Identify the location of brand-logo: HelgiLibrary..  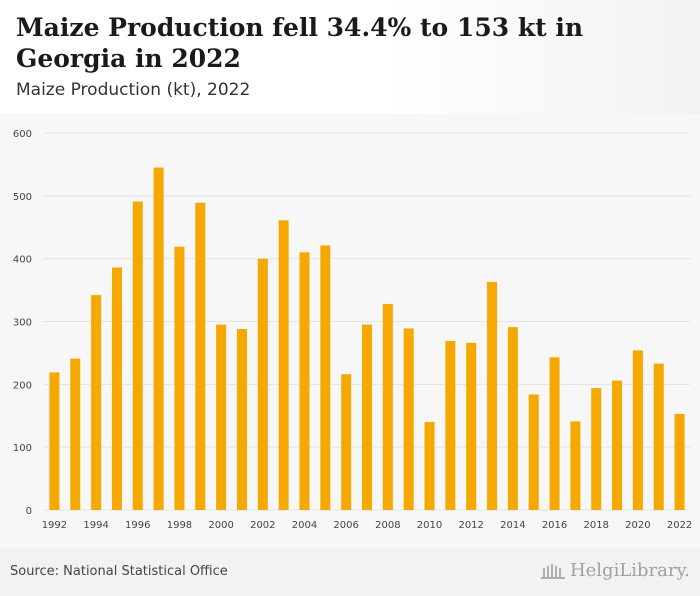
(615, 570).